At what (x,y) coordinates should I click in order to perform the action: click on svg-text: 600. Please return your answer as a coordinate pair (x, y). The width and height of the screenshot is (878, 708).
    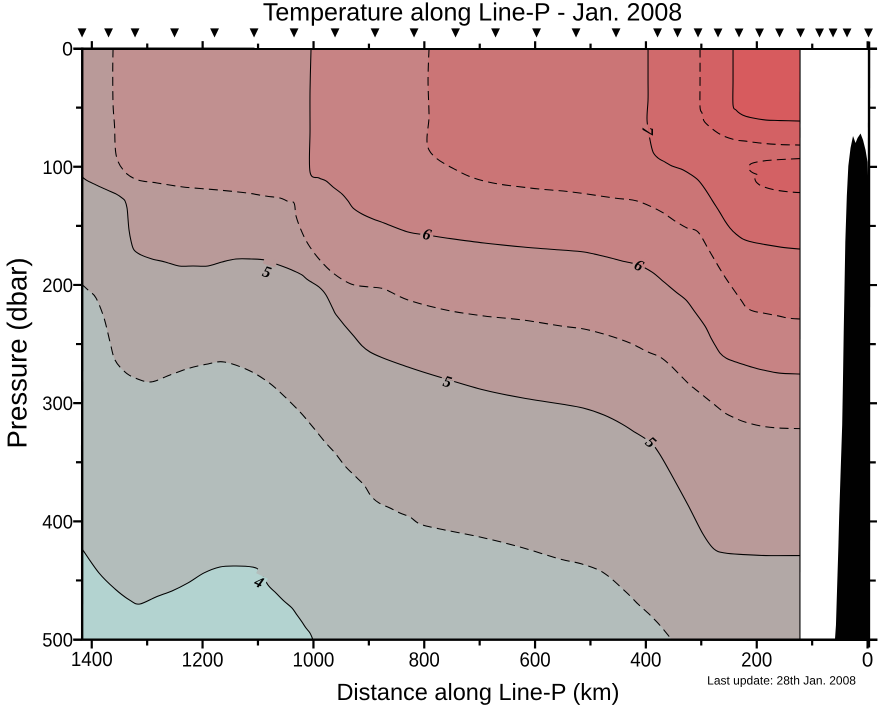
    Looking at the image, I should click on (534, 659).